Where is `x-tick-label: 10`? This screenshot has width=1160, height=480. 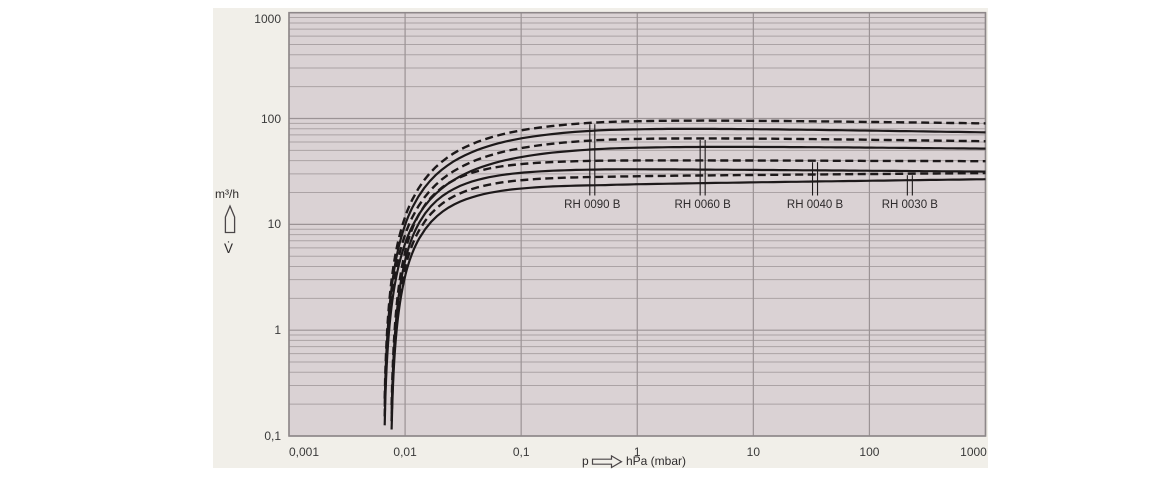
x-tick-label: 10 is located at coordinates (753, 452).